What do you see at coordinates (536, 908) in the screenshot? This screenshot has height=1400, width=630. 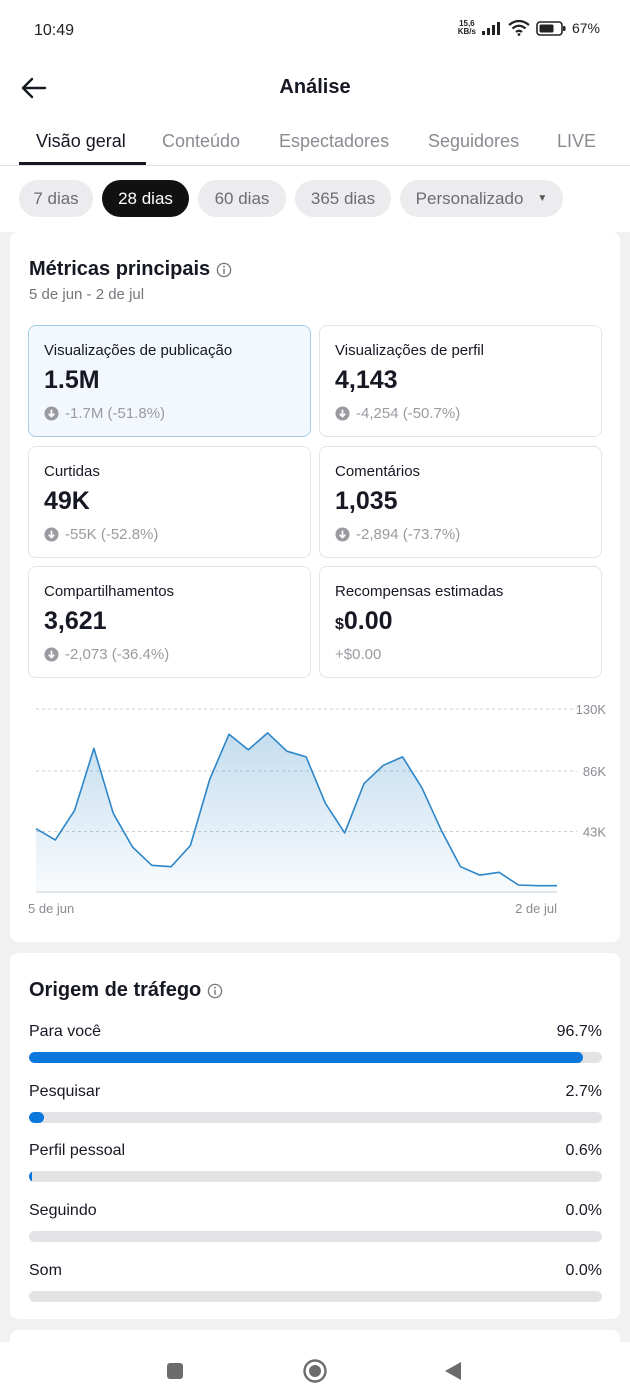 I see `x-tick-label: 2 de jul` at bounding box center [536, 908].